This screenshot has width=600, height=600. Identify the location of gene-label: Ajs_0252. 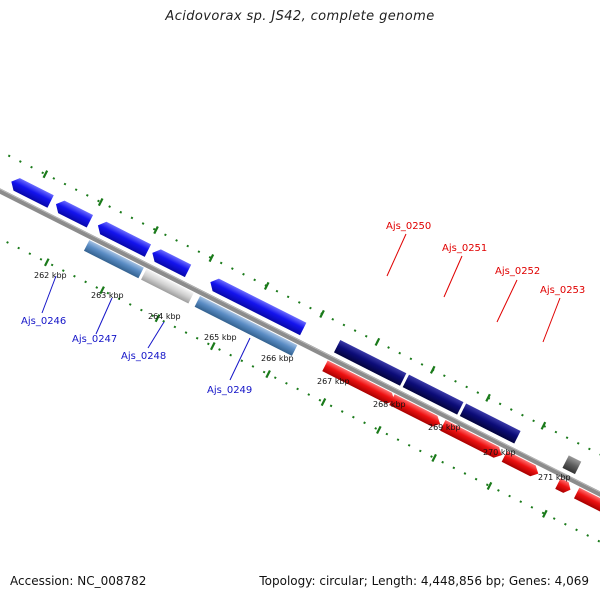
(517, 271).